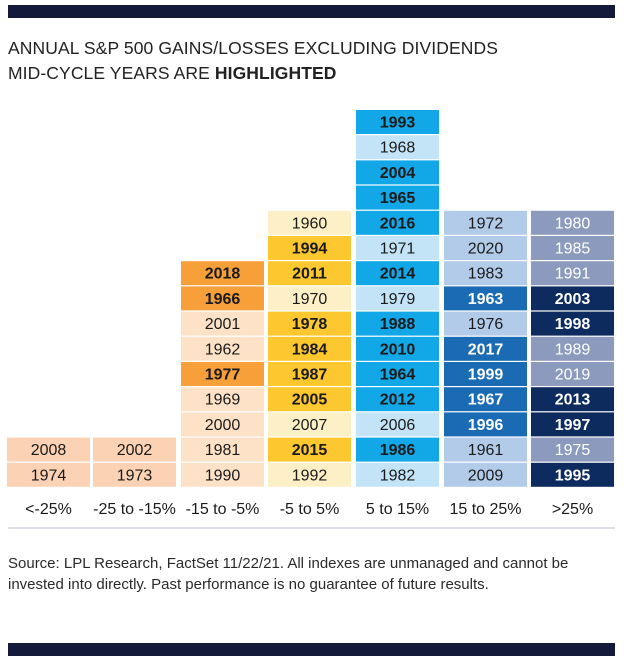 Image resolution: width=624 pixels, height=666 pixels. I want to click on year-label: 1981, so click(223, 450).